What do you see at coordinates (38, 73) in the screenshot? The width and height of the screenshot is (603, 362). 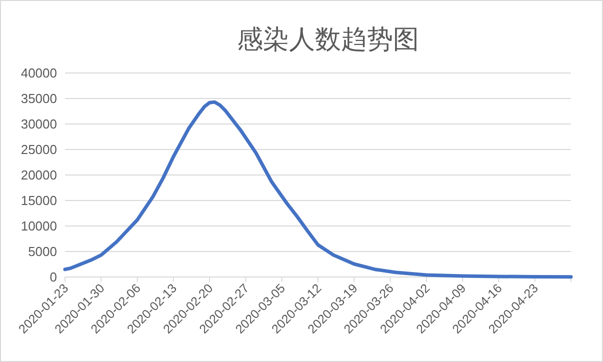 I see `y-tick-label: 40000` at bounding box center [38, 73].